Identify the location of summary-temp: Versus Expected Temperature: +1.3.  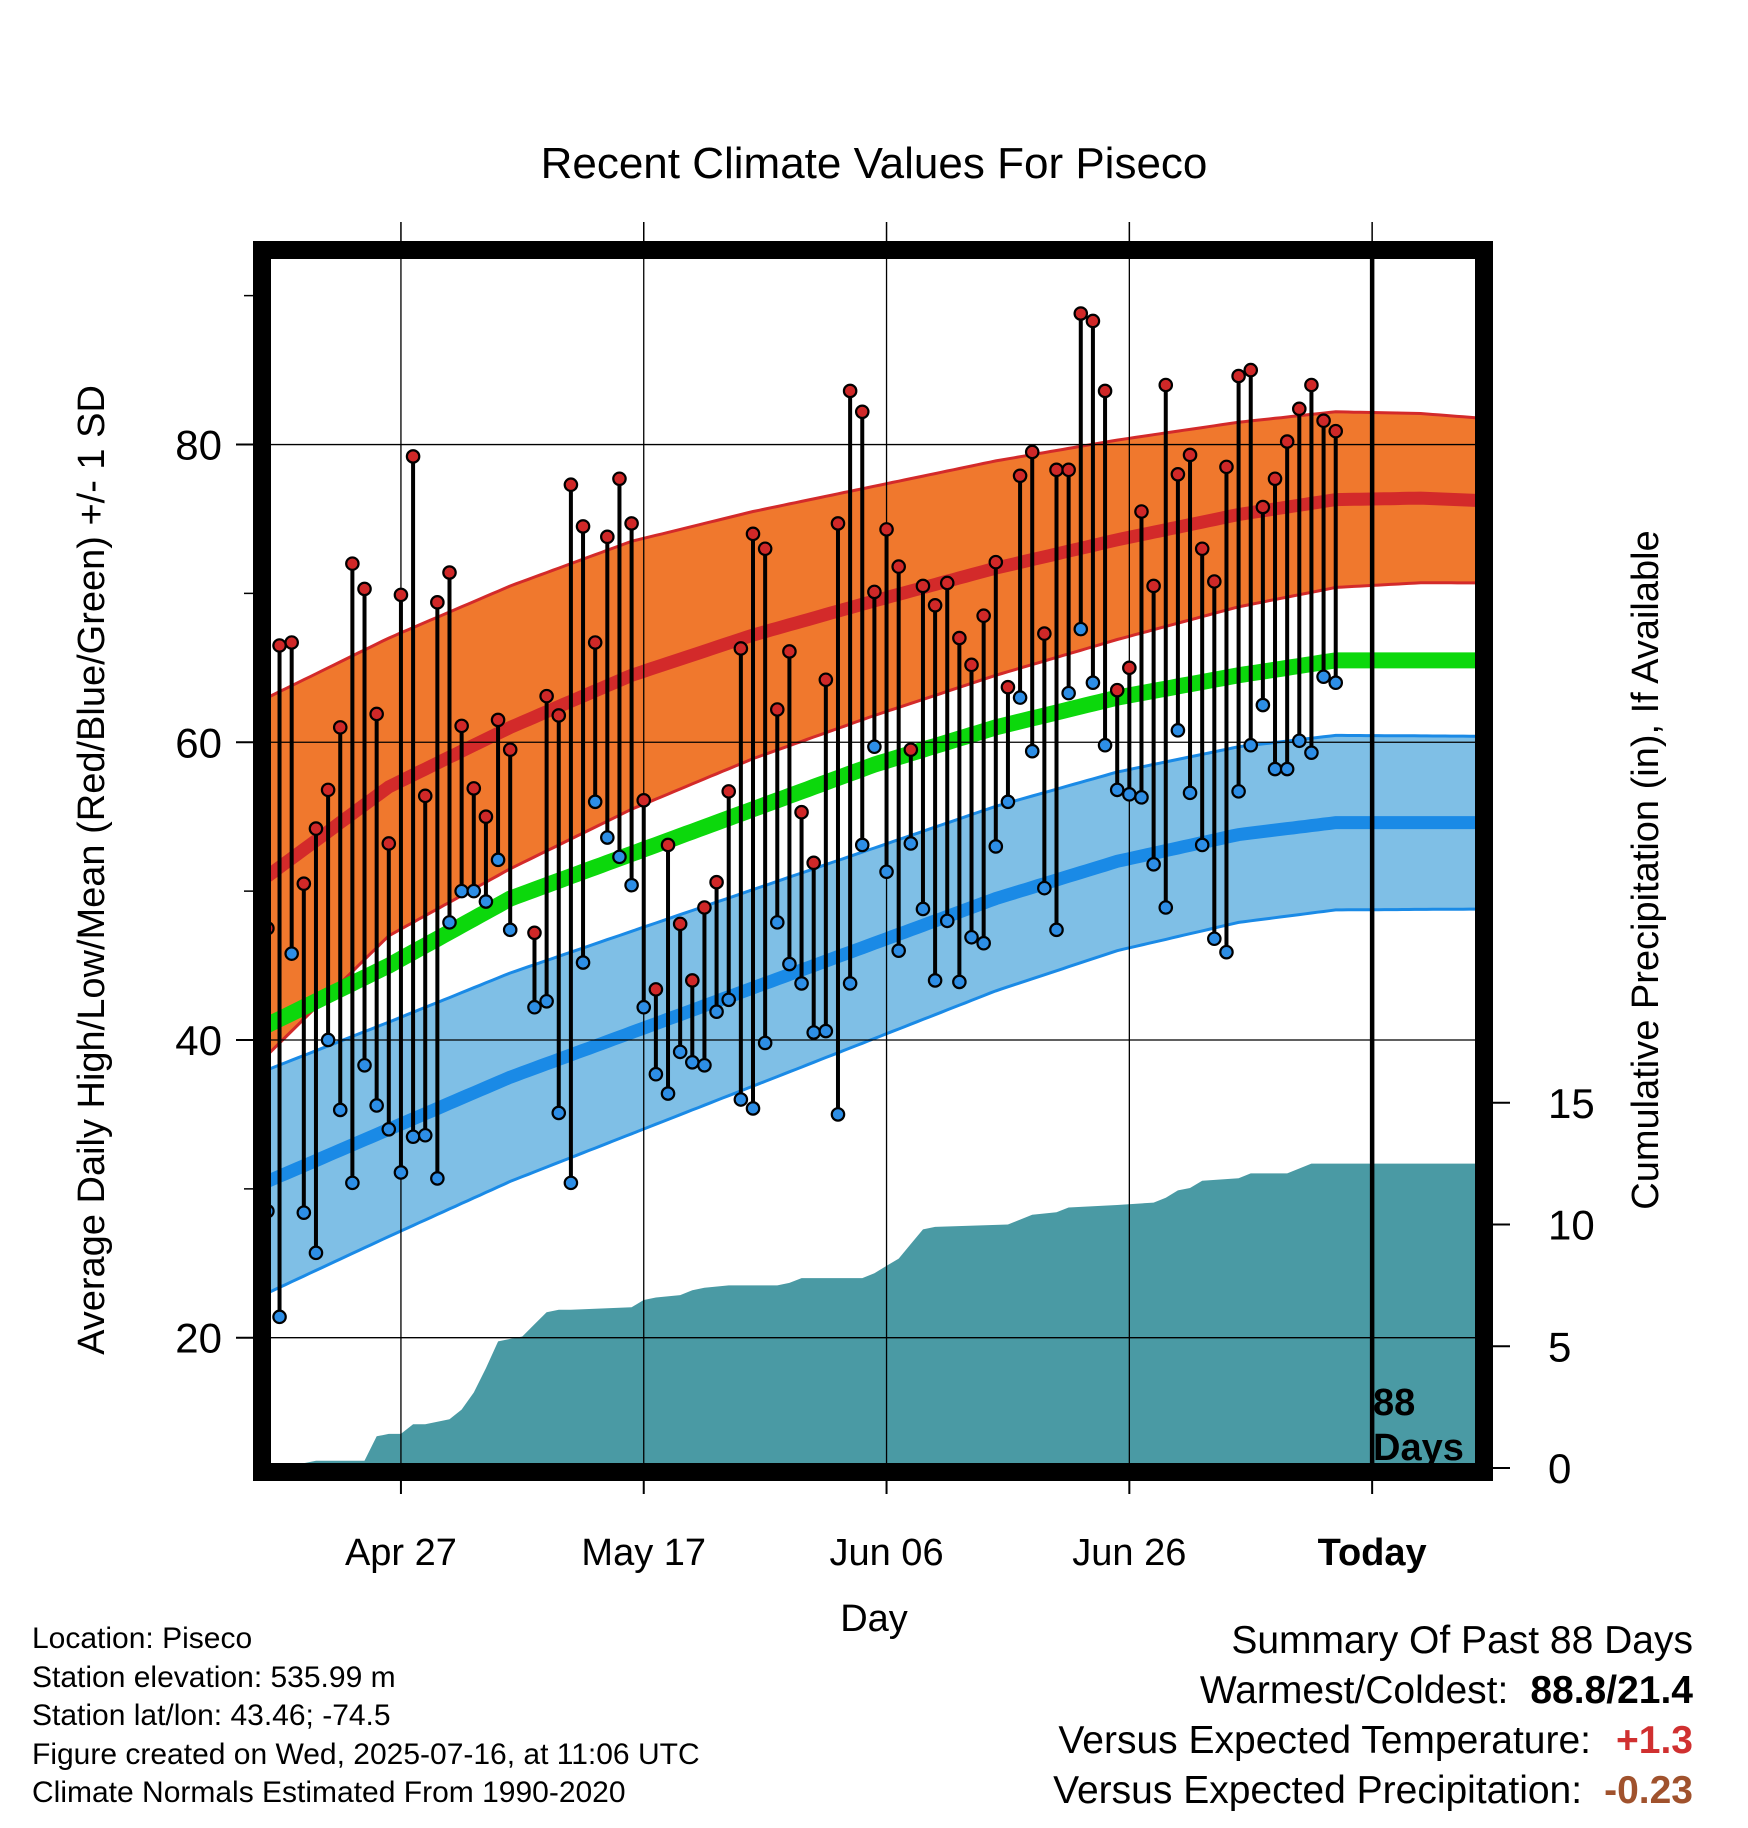
(1373, 1741).